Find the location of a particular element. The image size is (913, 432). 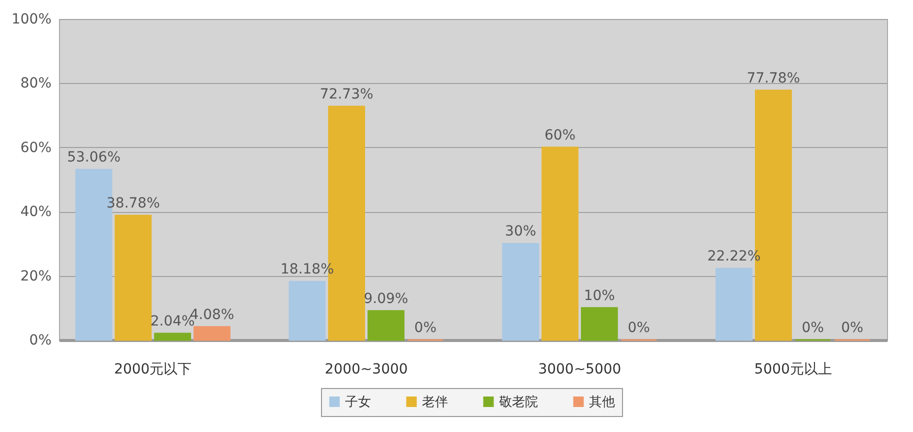

data-label: 77.78% is located at coordinates (773, 78).